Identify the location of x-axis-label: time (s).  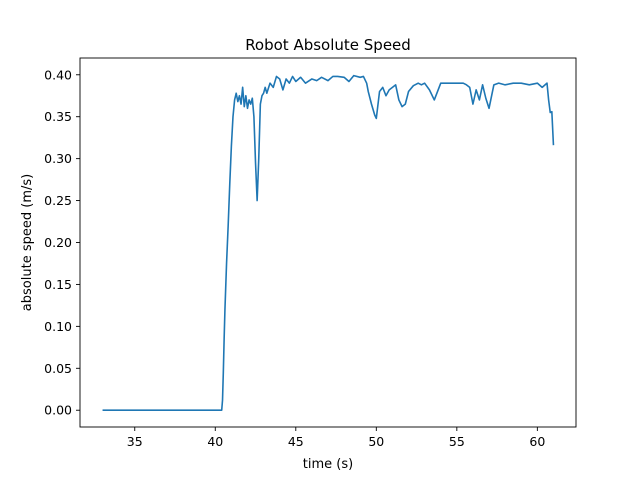
(328, 464).